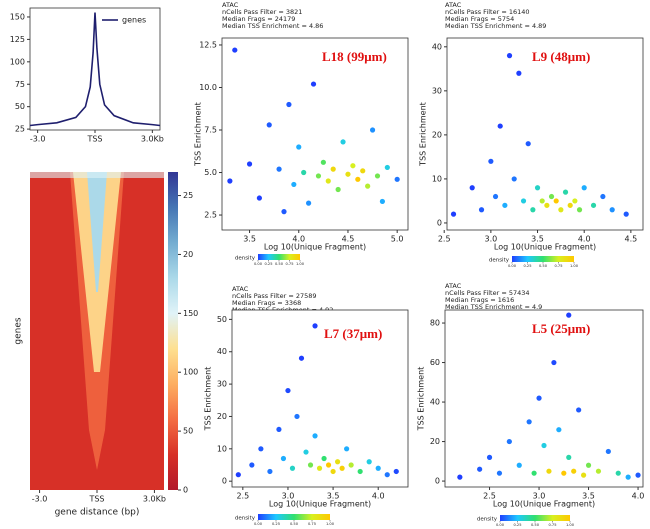 The image size is (650, 529). What do you see at coordinates (545, 134) in the screenshot?
I see `plot-frame` at bounding box center [545, 134].